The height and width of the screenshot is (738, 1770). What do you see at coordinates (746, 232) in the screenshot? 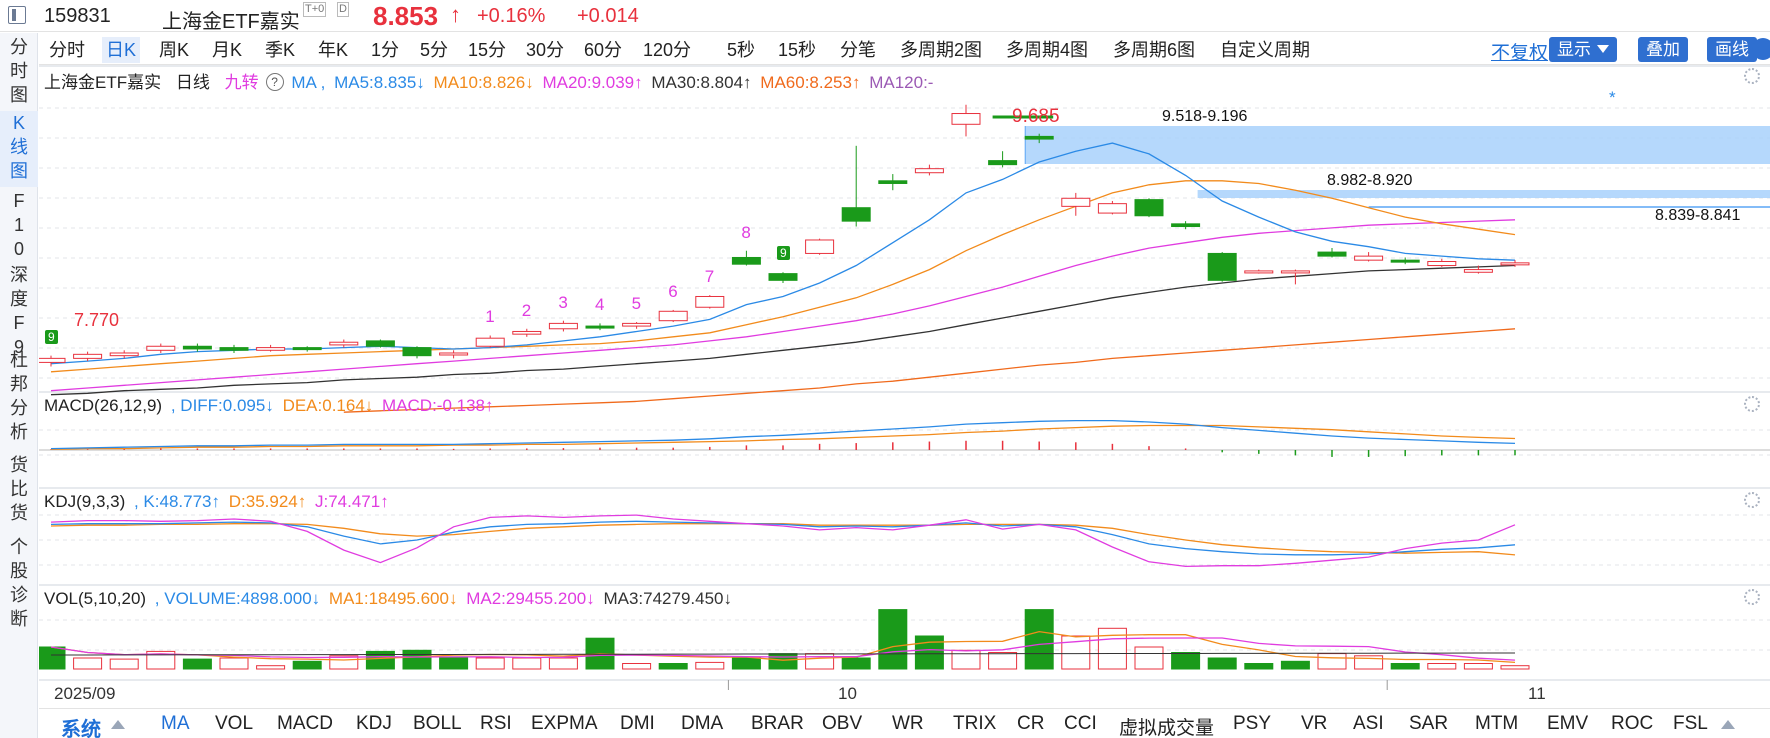
I see `nine-turn-mark: 8` at bounding box center [746, 232].